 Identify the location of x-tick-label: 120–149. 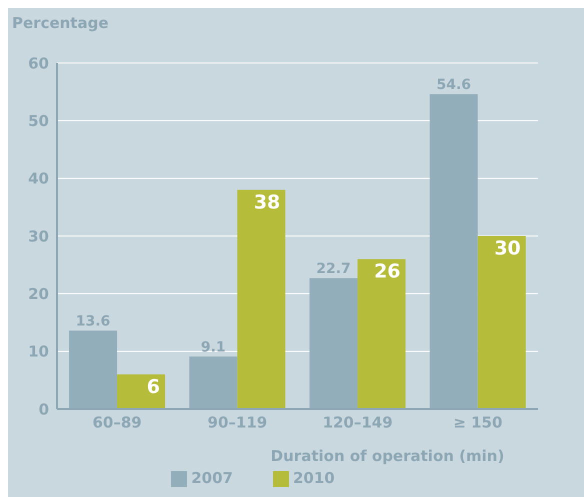
(357, 423).